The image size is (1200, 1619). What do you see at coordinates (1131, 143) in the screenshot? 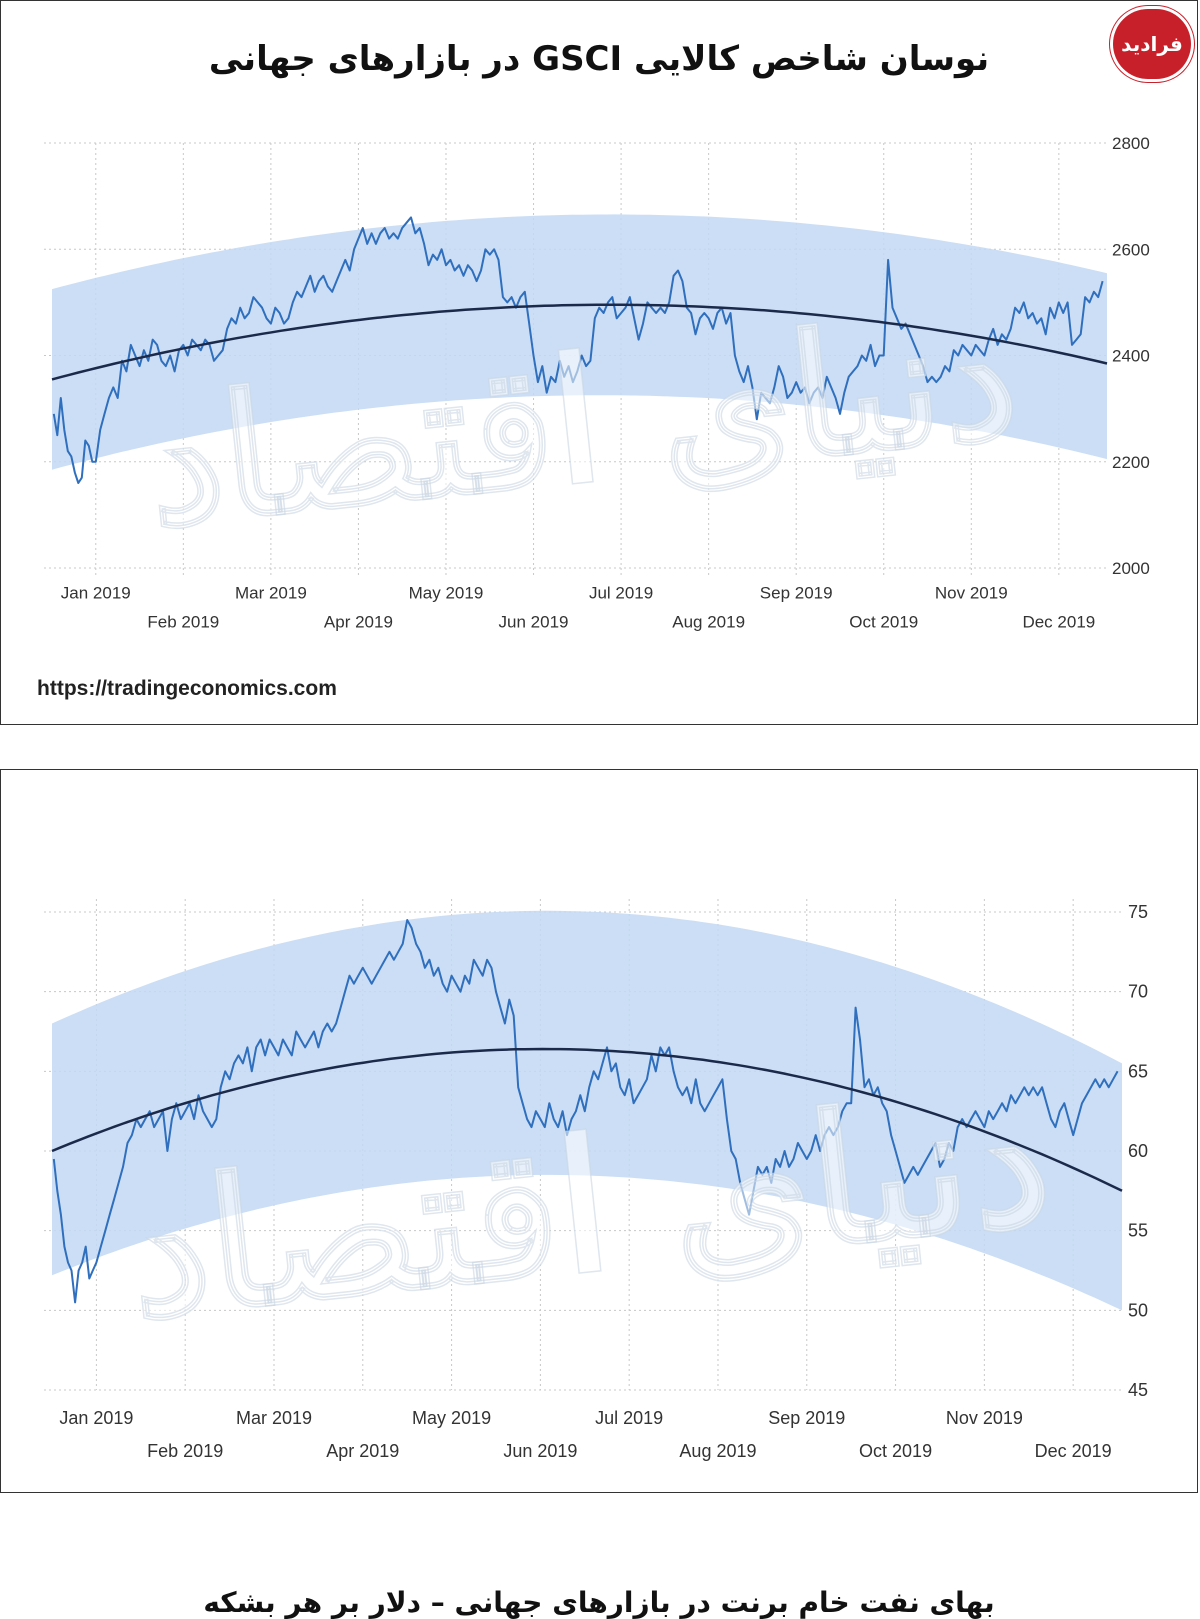
I see `y-tick-label: 2800` at bounding box center [1131, 143].